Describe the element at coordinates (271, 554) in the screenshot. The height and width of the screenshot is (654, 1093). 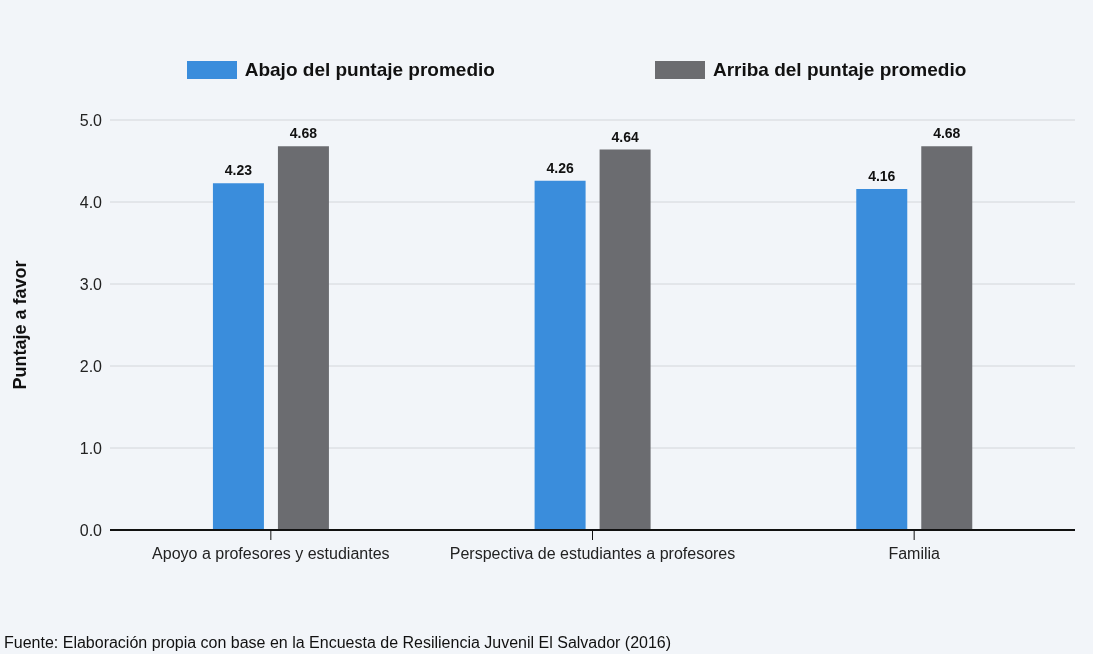
I see `x-tick-label: Apoyo a profesores y estudiantes` at that location.